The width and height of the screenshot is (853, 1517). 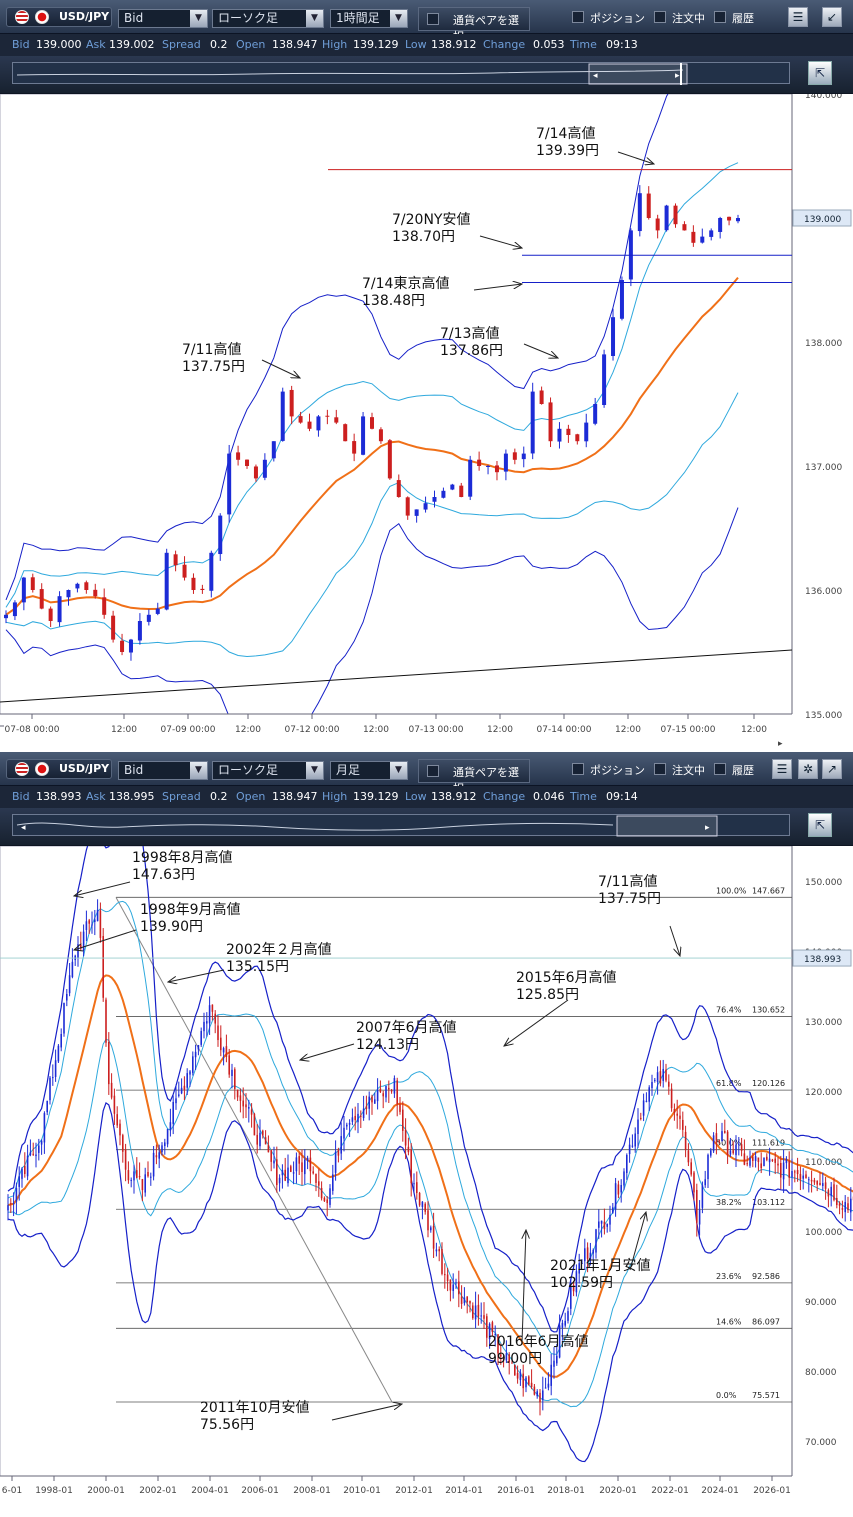 What do you see at coordinates (832, 769) in the screenshot?
I see `maximize-arrow-icon: ↗` at bounding box center [832, 769].